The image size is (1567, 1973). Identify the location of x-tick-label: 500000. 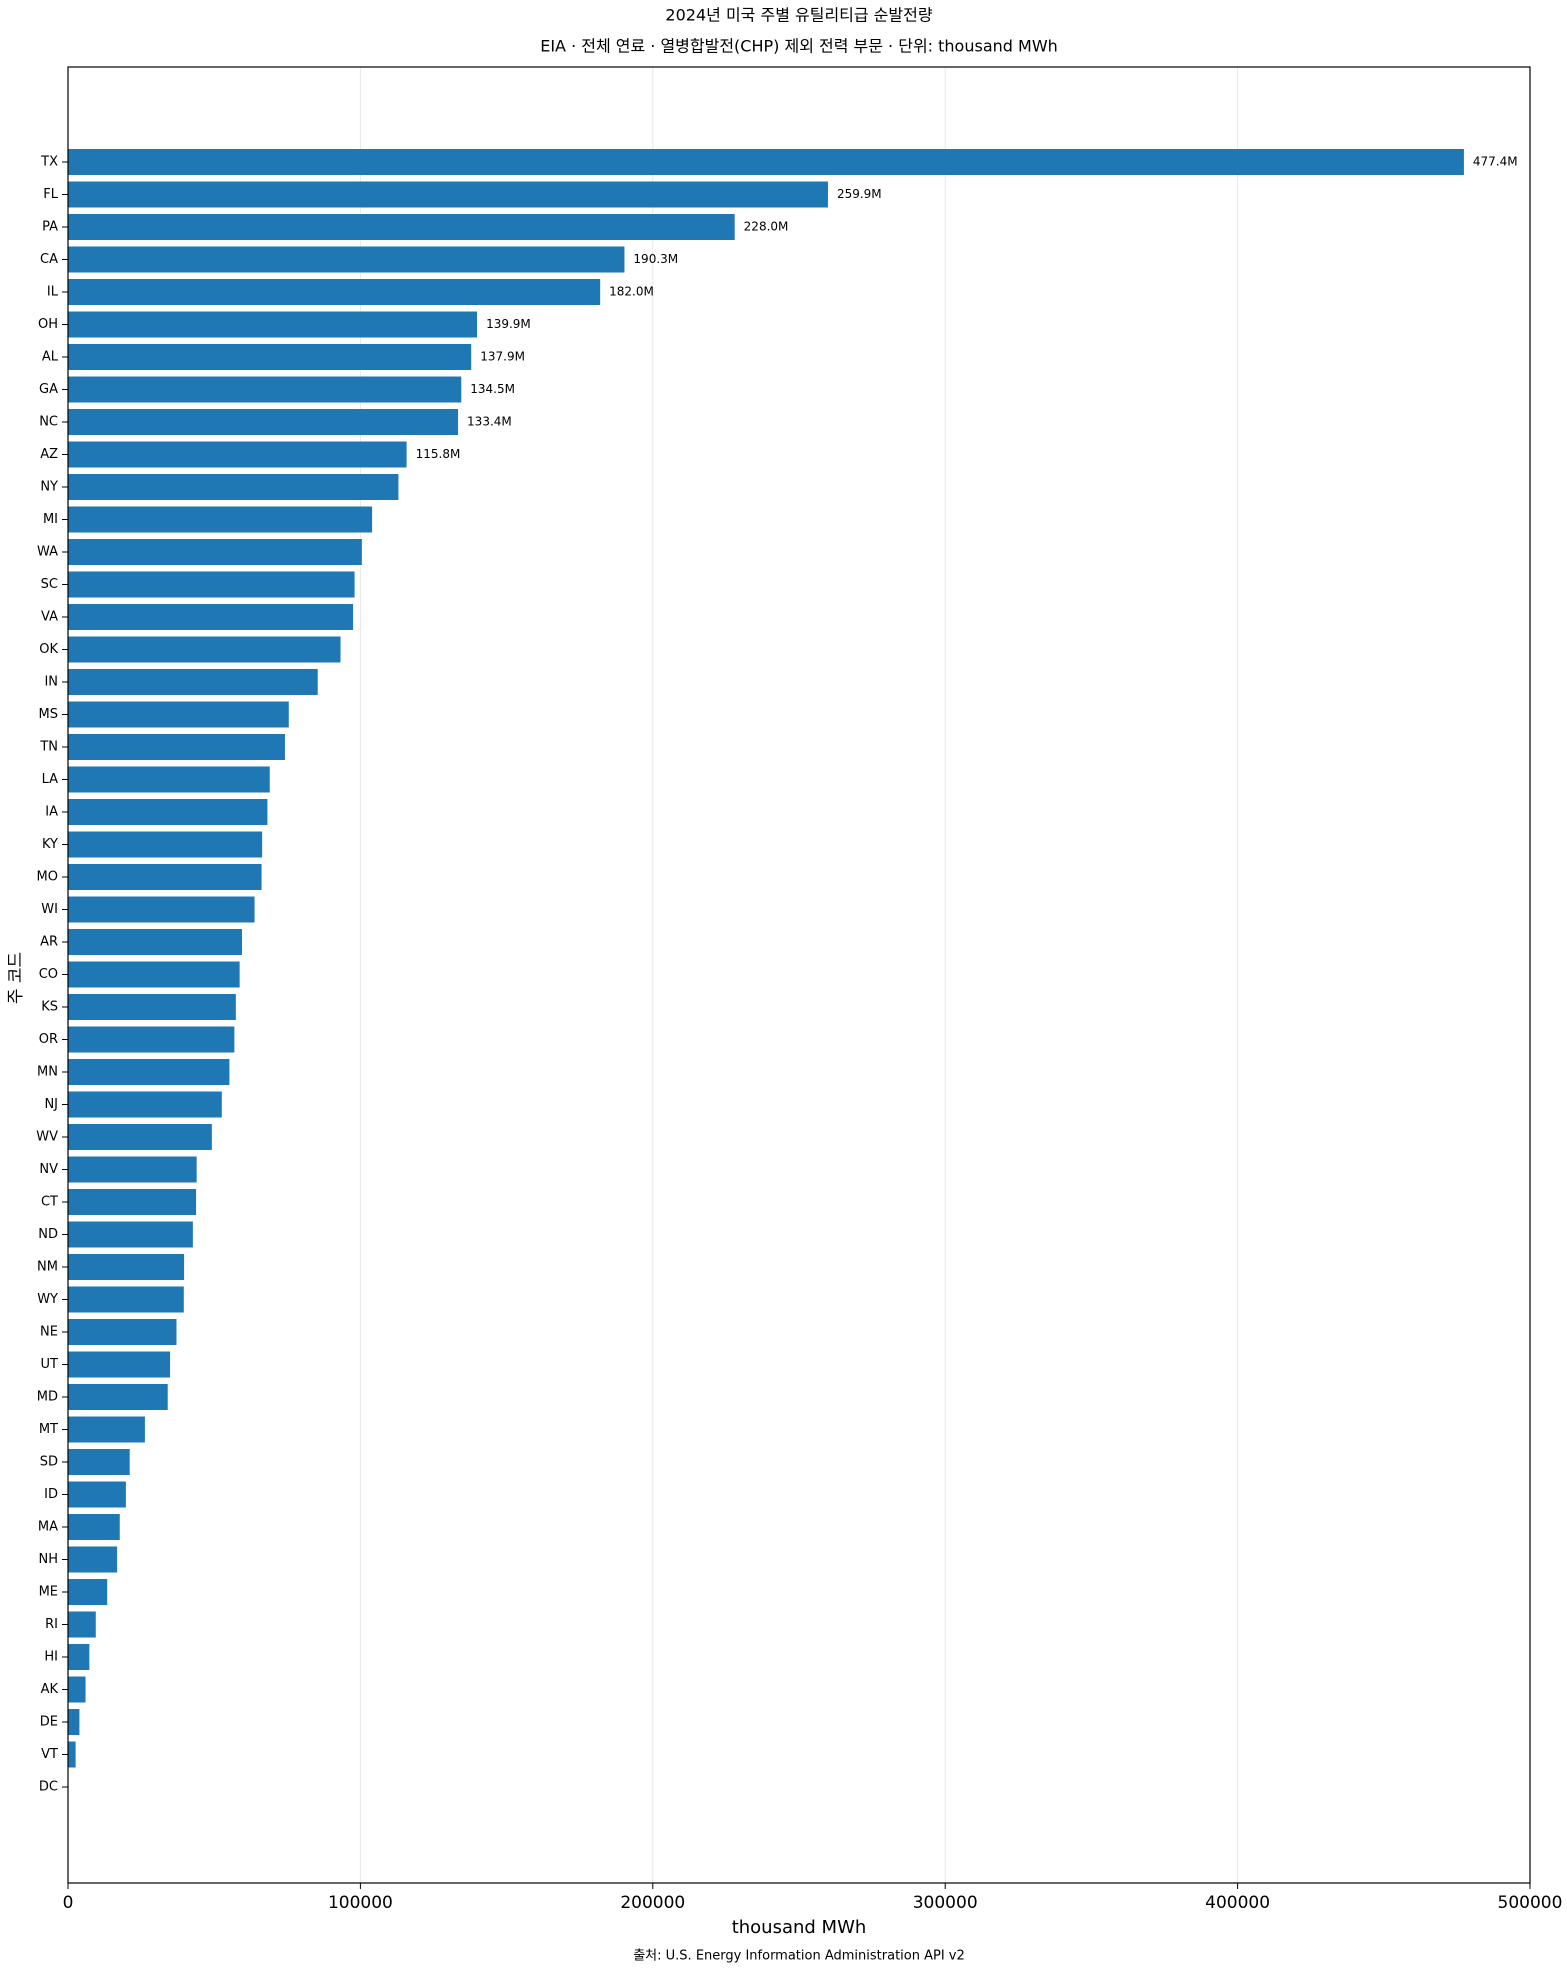
(1530, 1903).